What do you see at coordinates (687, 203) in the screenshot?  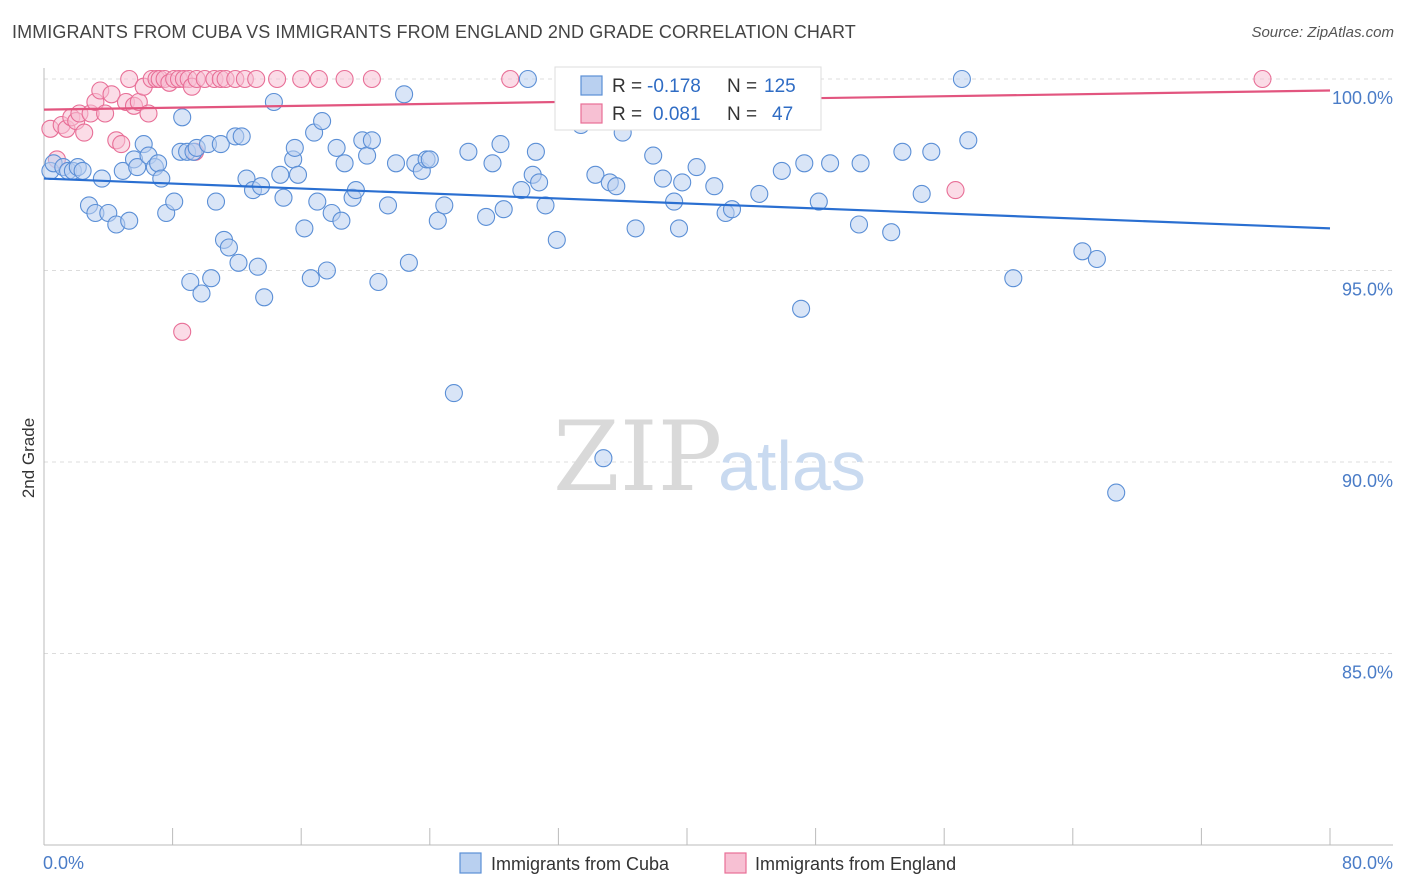 I see `cuba-trend-line` at bounding box center [687, 203].